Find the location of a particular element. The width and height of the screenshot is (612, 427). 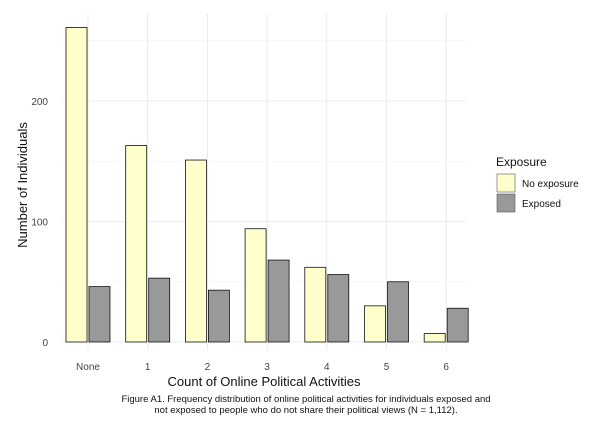

y-axis-ticks: 0 100 200 is located at coordinates (39, 223).